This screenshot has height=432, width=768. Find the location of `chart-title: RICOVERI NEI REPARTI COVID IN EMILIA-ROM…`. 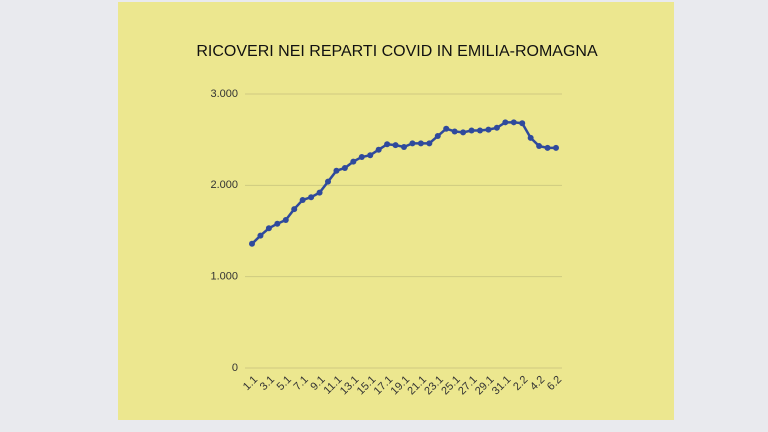

chart-title: RICOVERI NEI REPARTI COVID IN EMILIA-ROM… is located at coordinates (397, 51).